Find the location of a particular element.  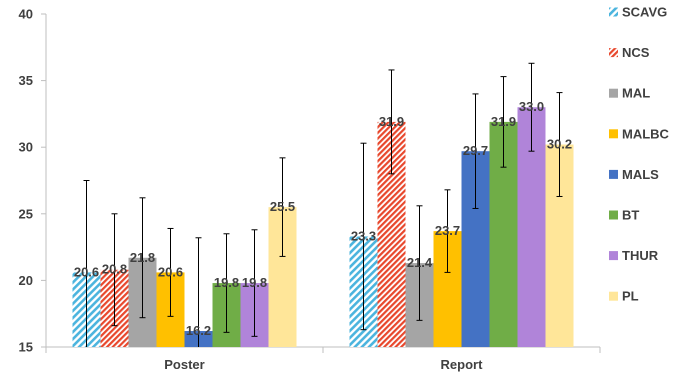

x-category-label: Poster is located at coordinates (184, 364).